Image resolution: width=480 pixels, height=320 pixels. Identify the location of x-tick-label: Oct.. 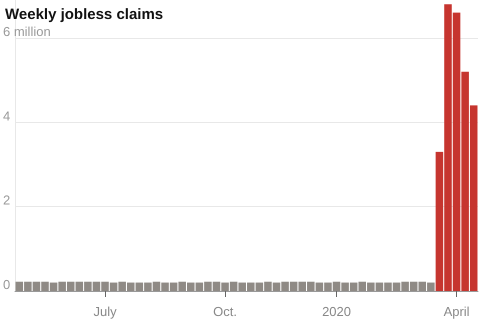
(225, 311).